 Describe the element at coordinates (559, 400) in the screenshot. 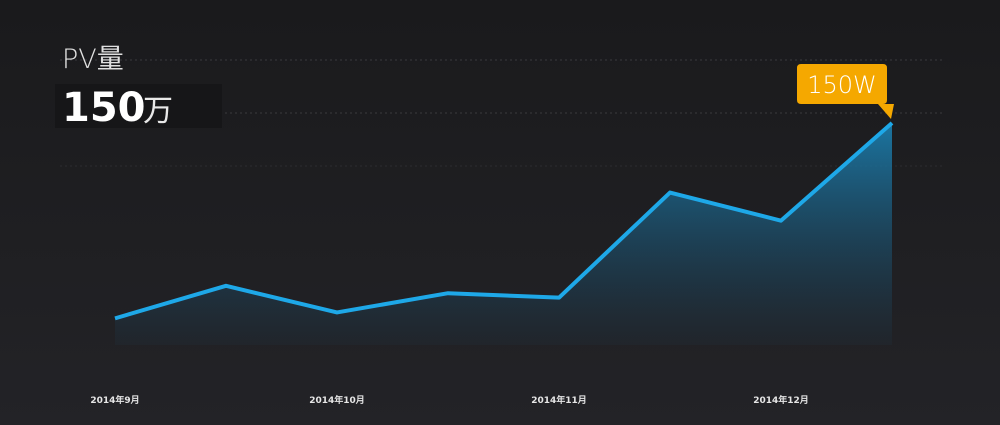

I see `x-tick-label: 2014年11月` at that location.